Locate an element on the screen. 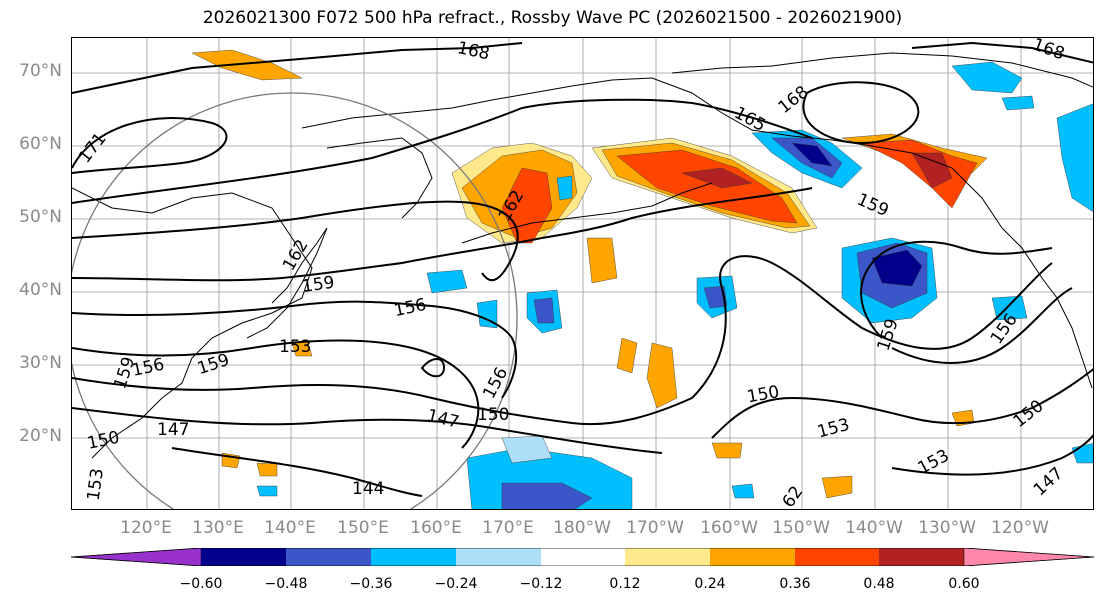  contour-label-144: 144 is located at coordinates (368, 489).